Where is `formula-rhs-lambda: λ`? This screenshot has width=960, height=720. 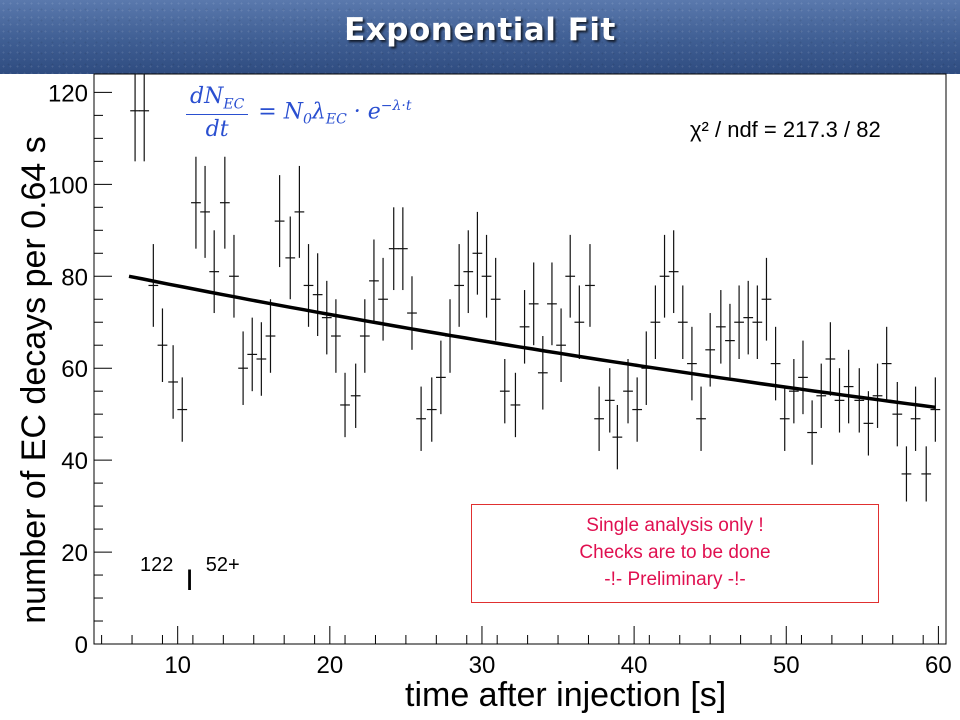 formula-rhs-lambda: λ is located at coordinates (318, 112).